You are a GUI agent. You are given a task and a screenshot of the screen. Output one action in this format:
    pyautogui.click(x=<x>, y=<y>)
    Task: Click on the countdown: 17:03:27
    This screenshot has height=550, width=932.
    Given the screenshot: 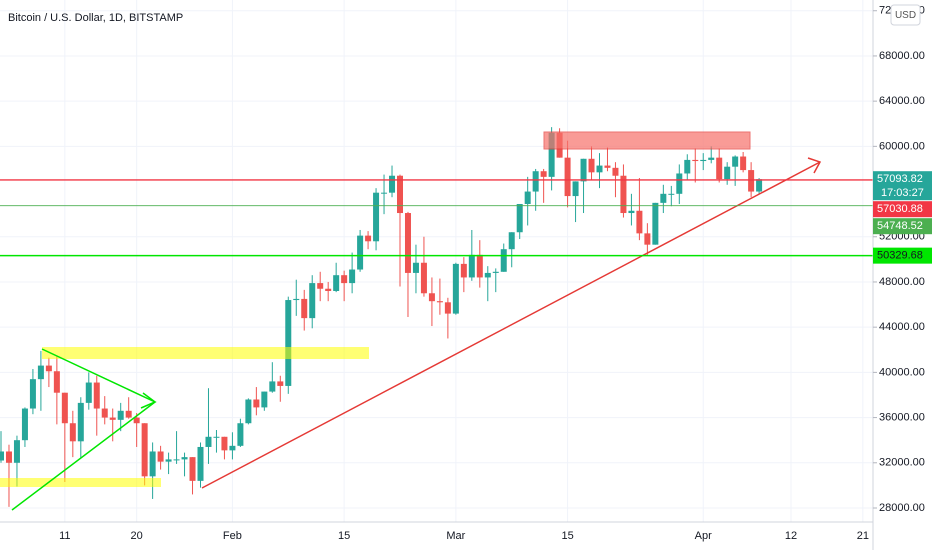 What is the action you would take?
    pyautogui.click(x=902, y=193)
    